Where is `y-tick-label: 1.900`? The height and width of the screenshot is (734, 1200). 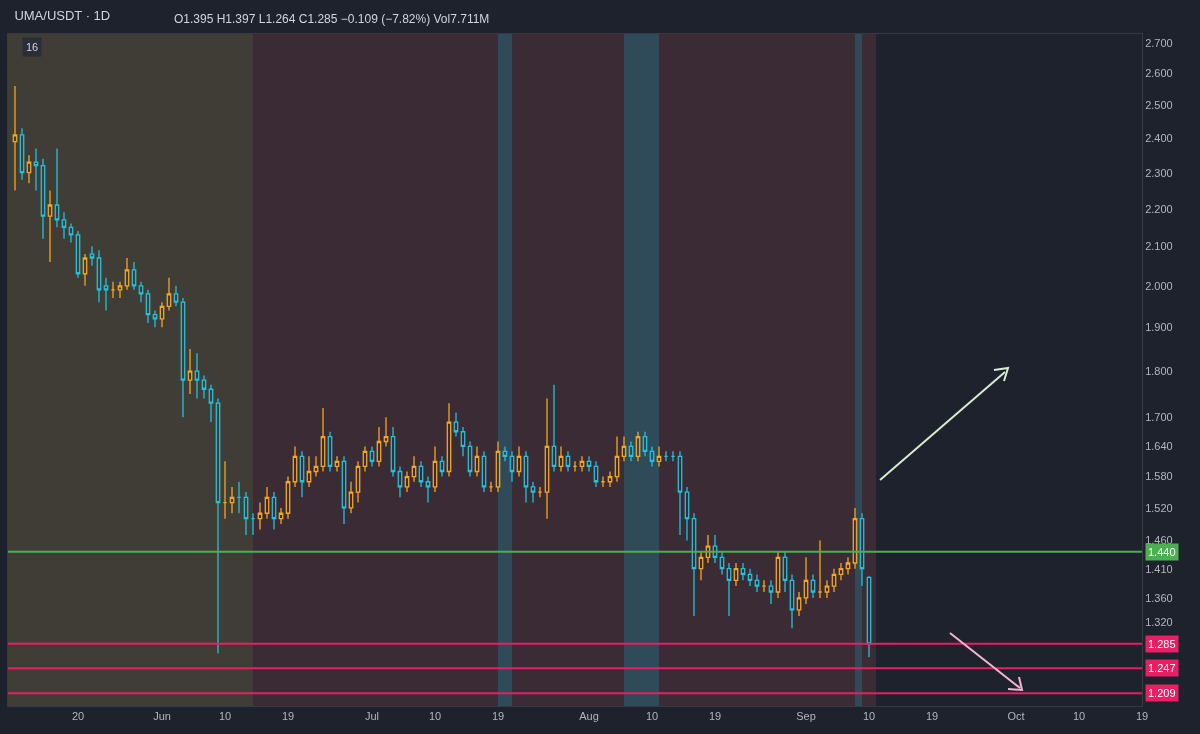
y-tick-label: 1.900 is located at coordinates (1159, 327).